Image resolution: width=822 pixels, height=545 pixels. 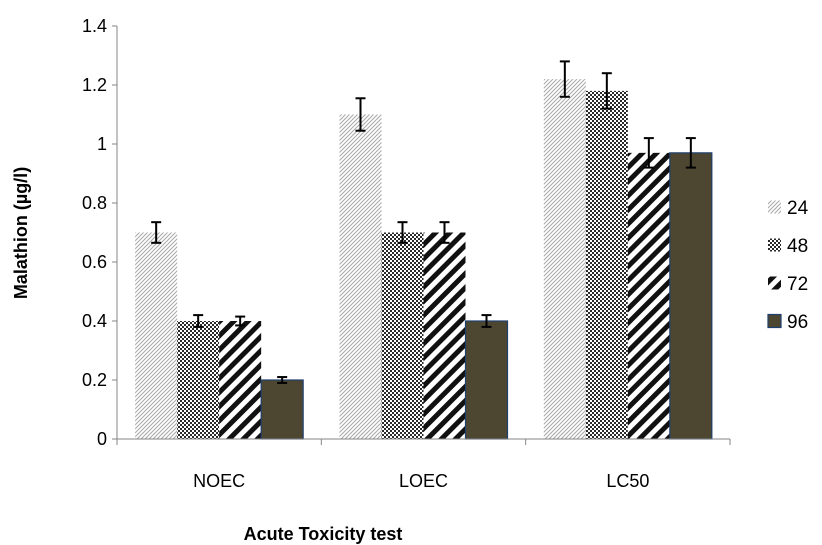 I want to click on error-bar-96-LOEC, so click(x=486, y=321).